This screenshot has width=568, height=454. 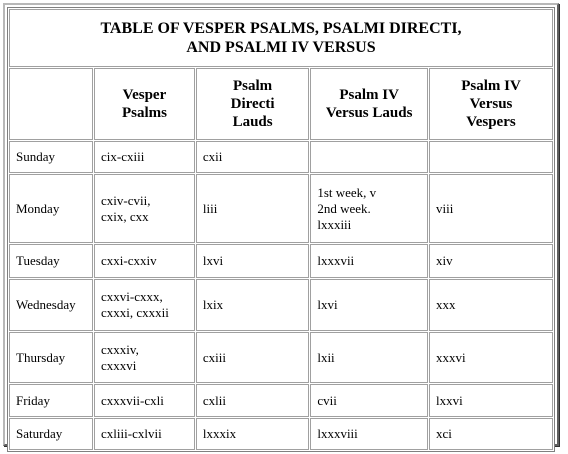 I want to click on cell-iv-vespers: xiv, so click(x=490, y=261).